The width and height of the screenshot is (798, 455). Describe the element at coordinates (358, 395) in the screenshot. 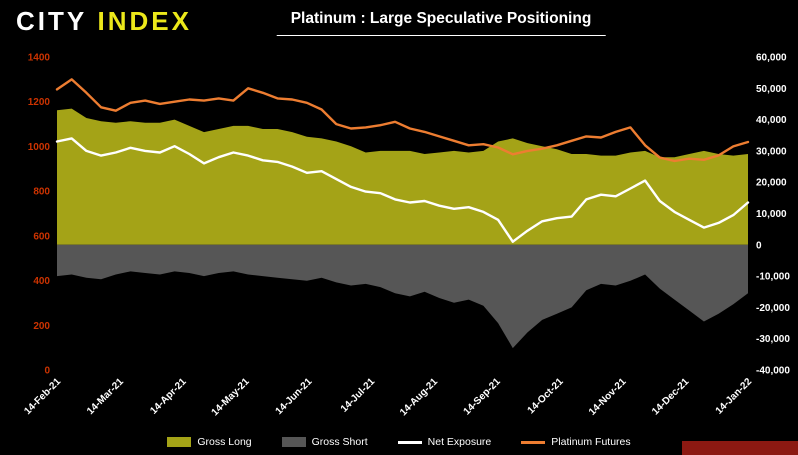

I see `x-axis-label: 14-Jul-21` at that location.